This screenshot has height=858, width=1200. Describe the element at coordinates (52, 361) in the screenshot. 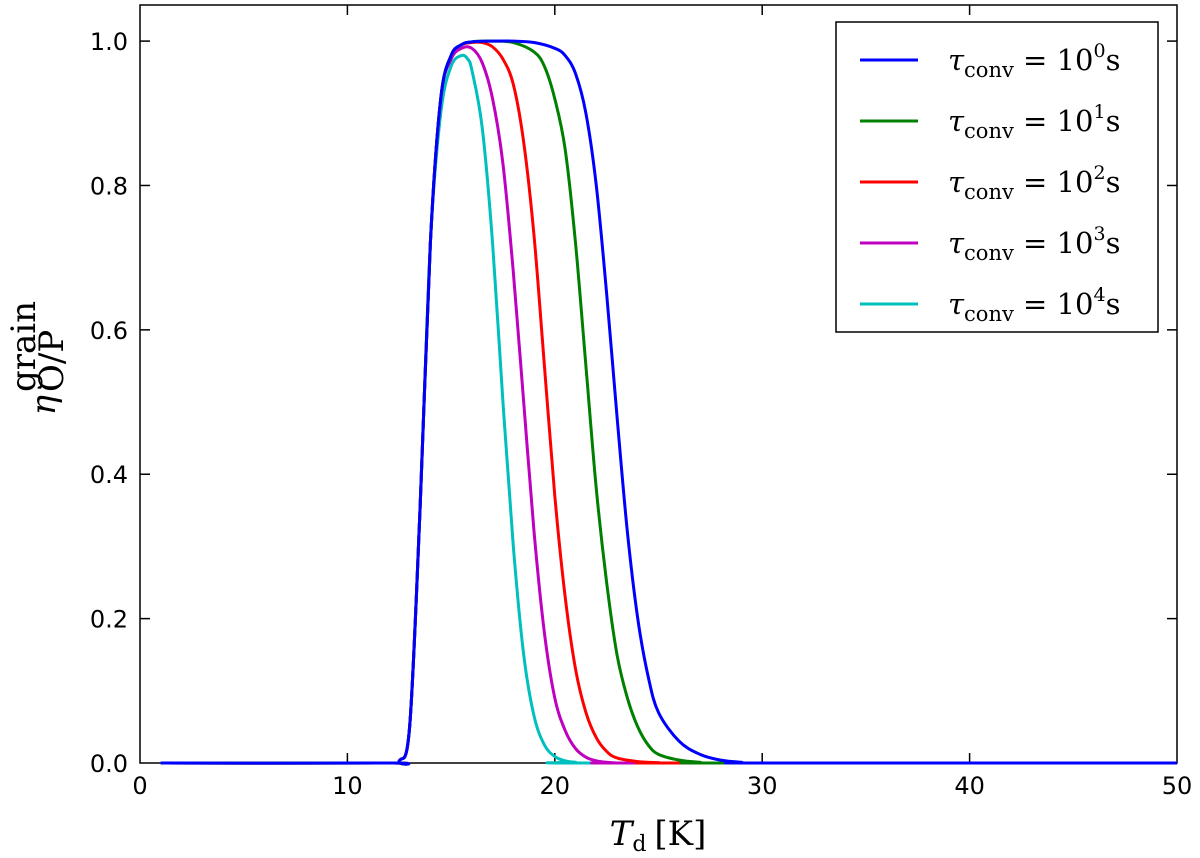

I see `y-axis-label-subscript: O/P` at that location.